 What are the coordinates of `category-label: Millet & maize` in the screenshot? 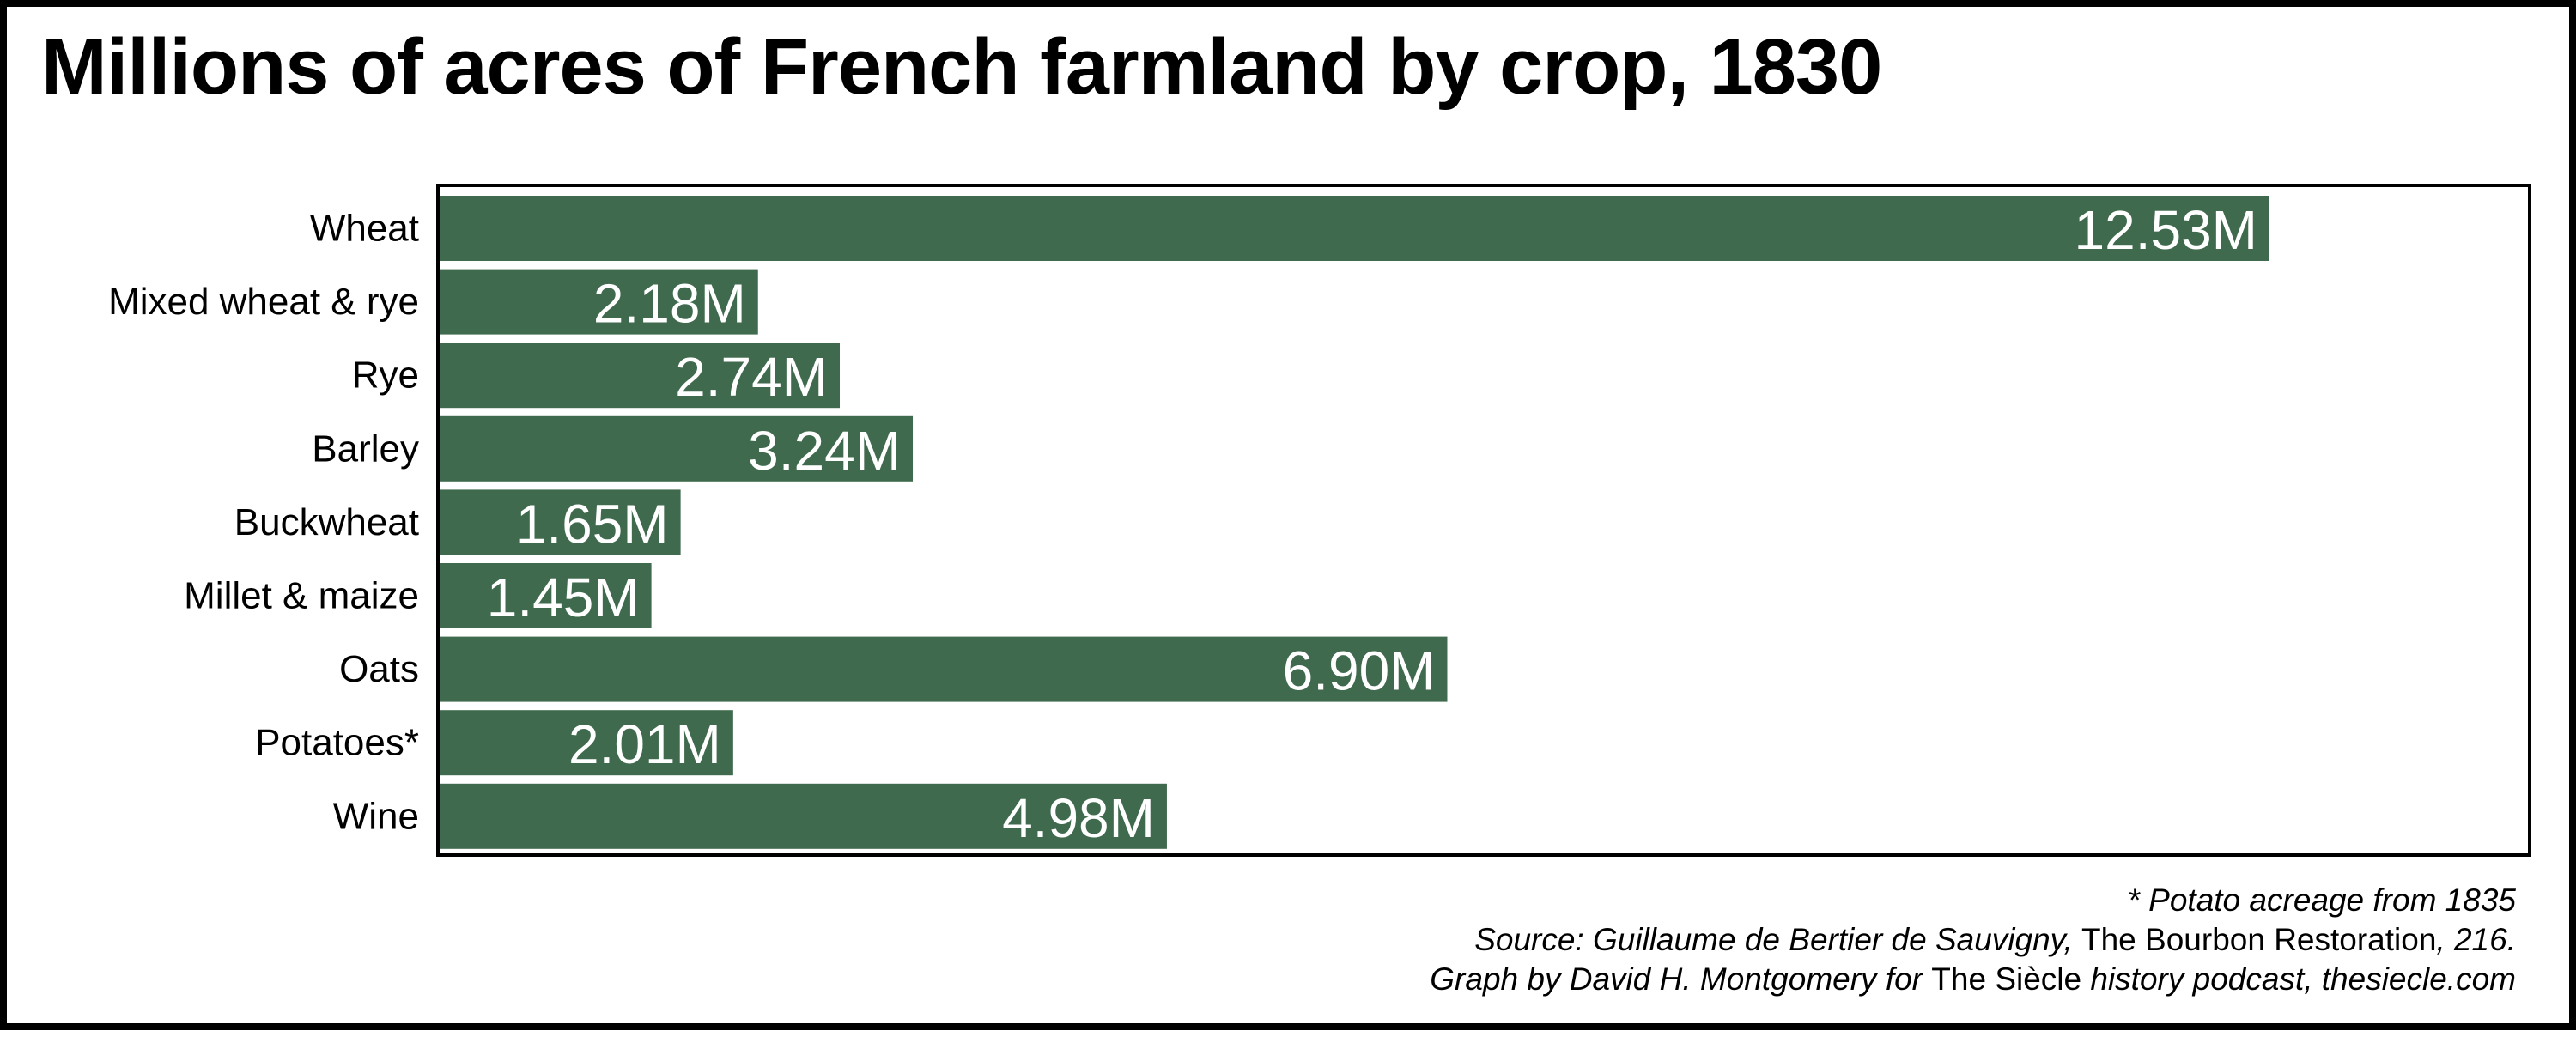 It's located at (301, 596).